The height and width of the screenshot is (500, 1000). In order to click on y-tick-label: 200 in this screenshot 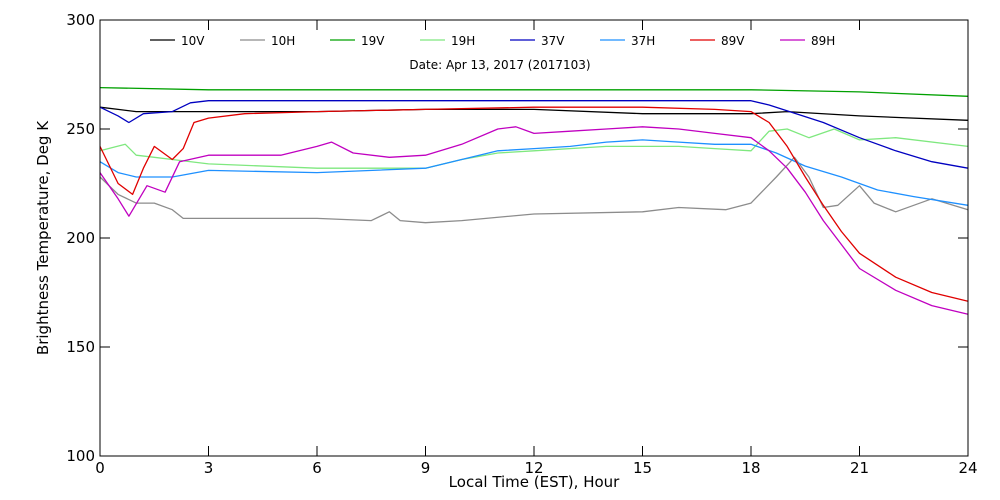, I will do `click(80, 238)`.